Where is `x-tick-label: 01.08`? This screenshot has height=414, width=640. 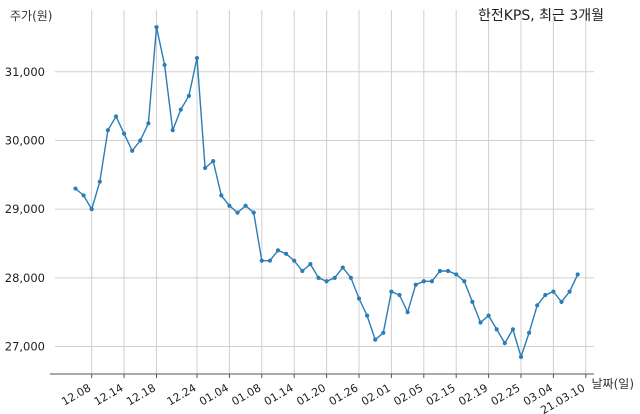 x-tick-label: 01.08 is located at coordinates (247, 394).